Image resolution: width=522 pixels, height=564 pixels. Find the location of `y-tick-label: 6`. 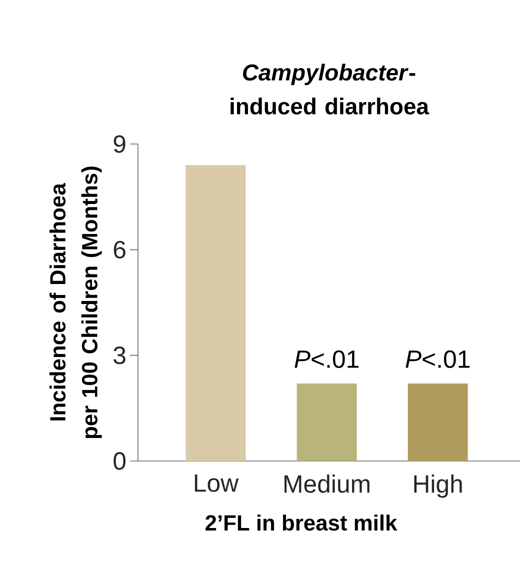

y-tick-label: 6 is located at coordinates (120, 249).